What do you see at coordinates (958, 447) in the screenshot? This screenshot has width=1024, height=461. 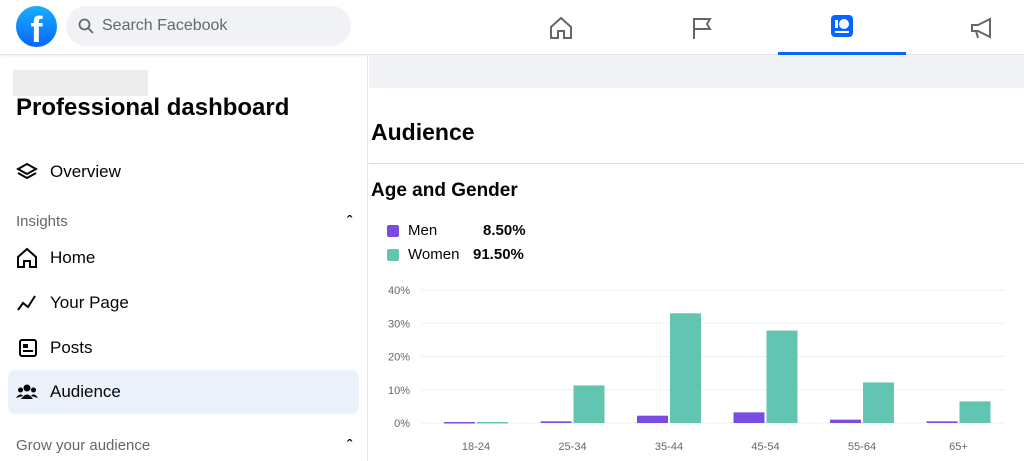 I see `x-tick-label: 65+` at bounding box center [958, 447].